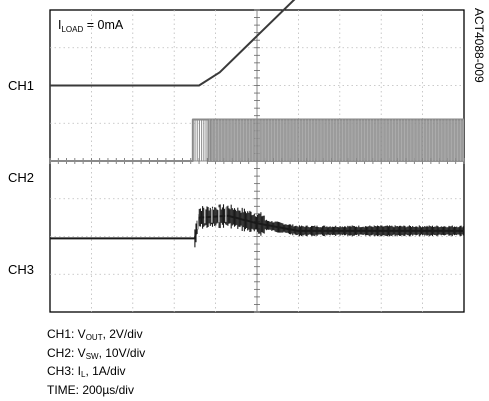  I want to click on legend-line-ch1: CH1: VOUT, 2V/div, so click(95, 334).